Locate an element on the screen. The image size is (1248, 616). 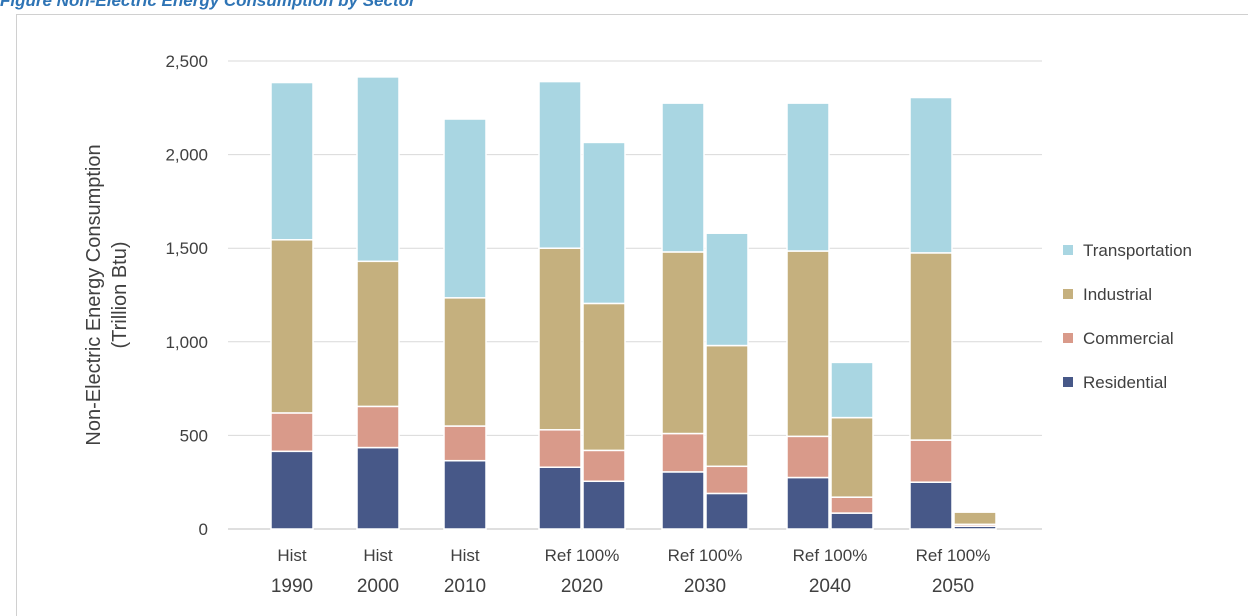
legend-item-residential: Residential is located at coordinates (1115, 382).